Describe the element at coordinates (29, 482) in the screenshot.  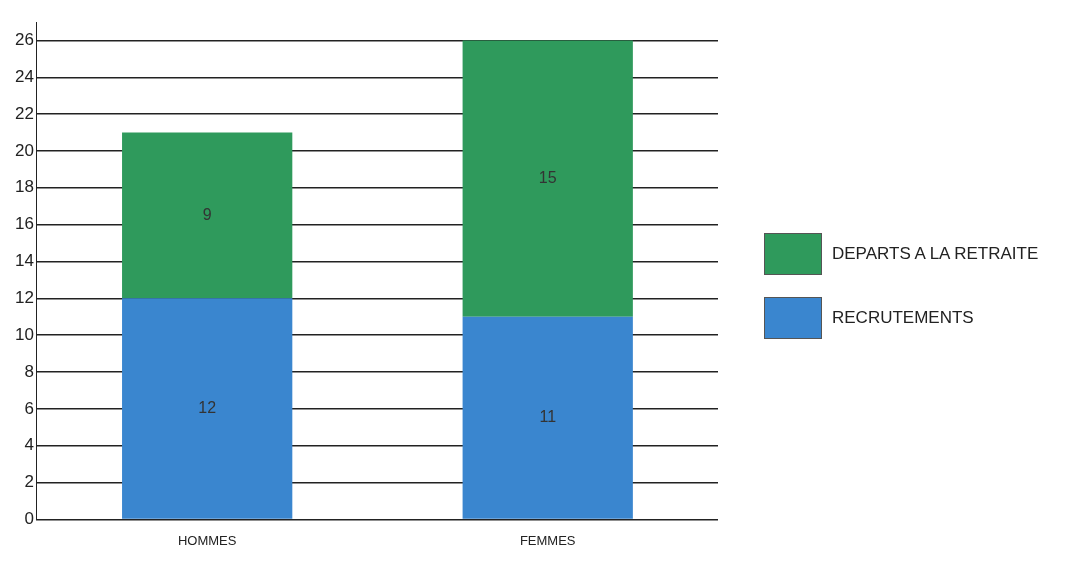
I see `y-tick-label: 2` at that location.